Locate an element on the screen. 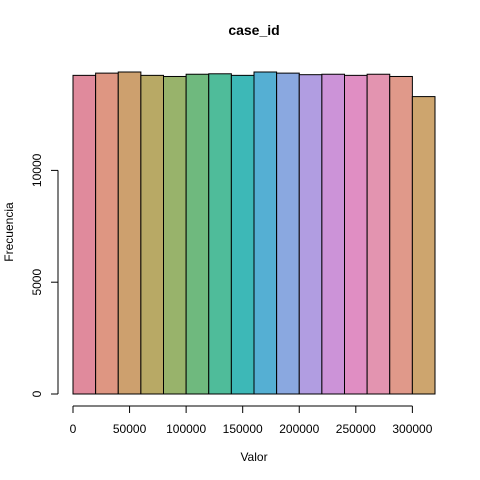  chart-title: case_id is located at coordinates (253, 30).